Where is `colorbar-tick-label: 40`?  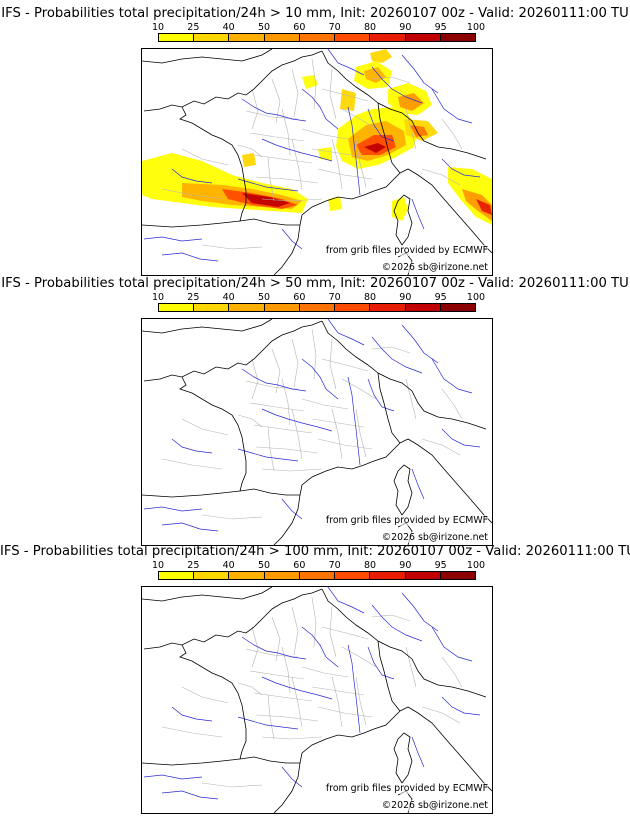 colorbar-tick-label: 40 is located at coordinates (228, 297).